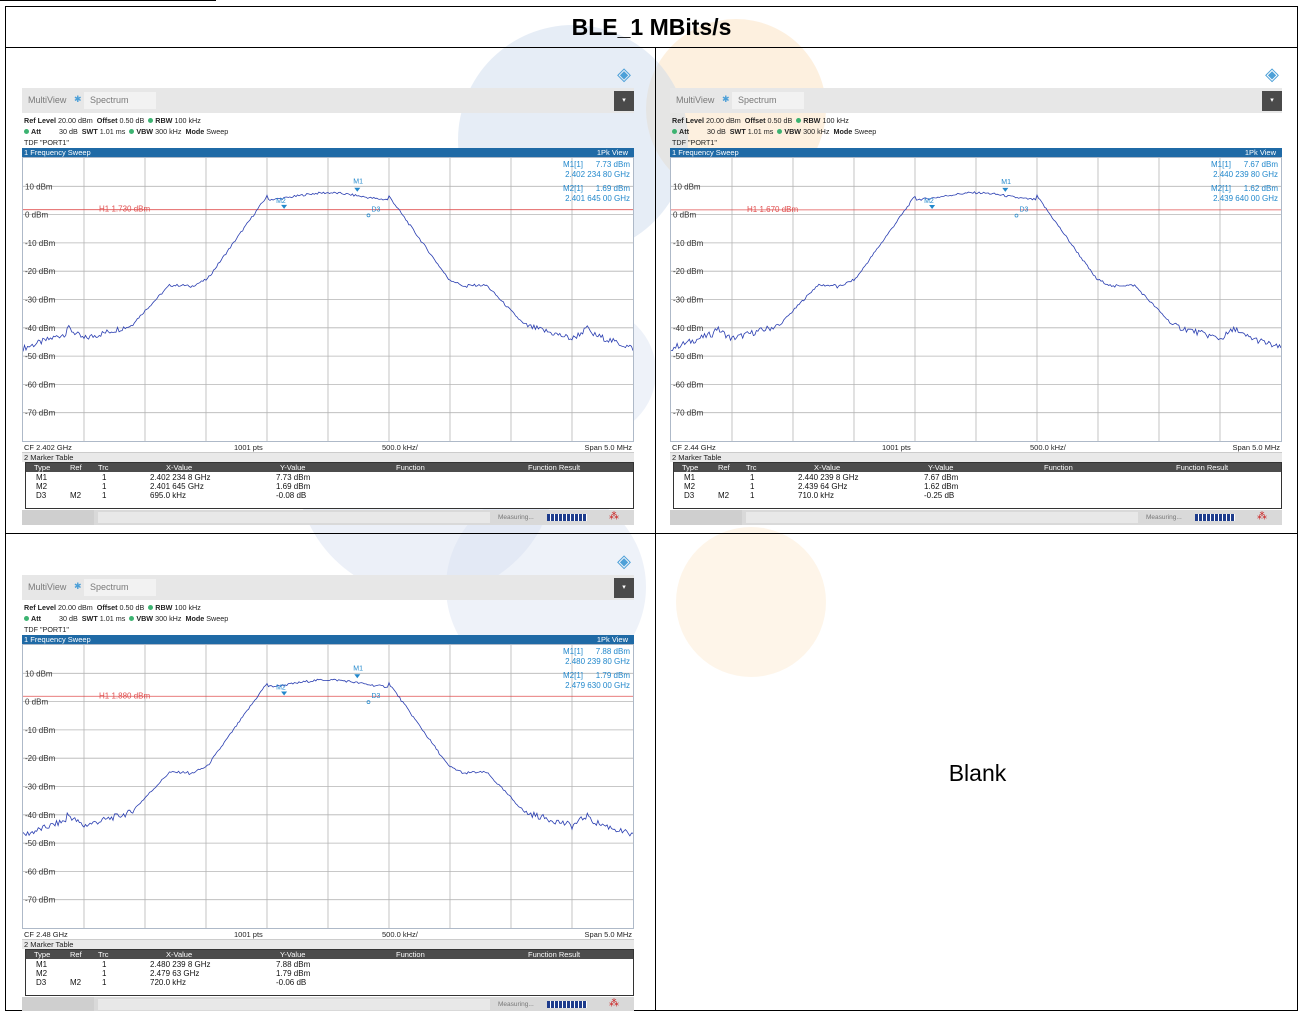  I want to click on marker-readout-value: 2.439 640 00 GHz, so click(1245, 198).